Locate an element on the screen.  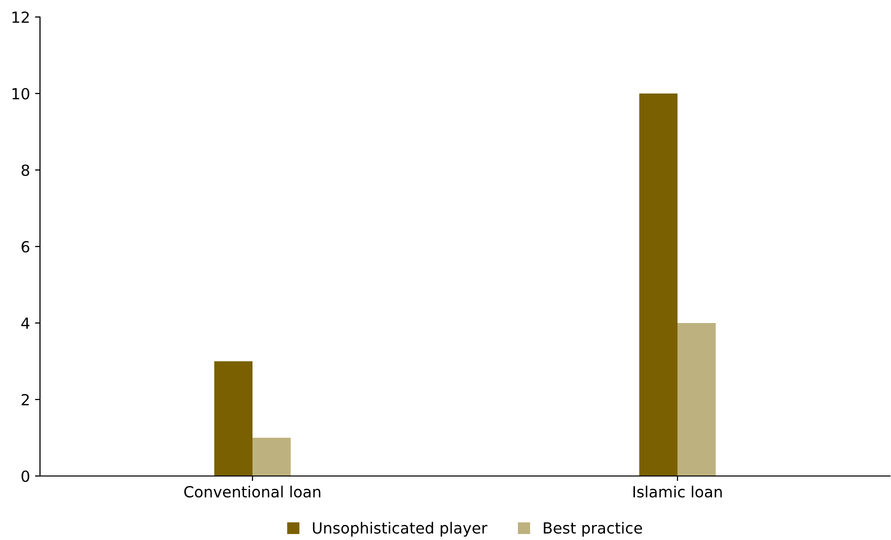
legend-label: Unsophisticated player is located at coordinates (400, 529).